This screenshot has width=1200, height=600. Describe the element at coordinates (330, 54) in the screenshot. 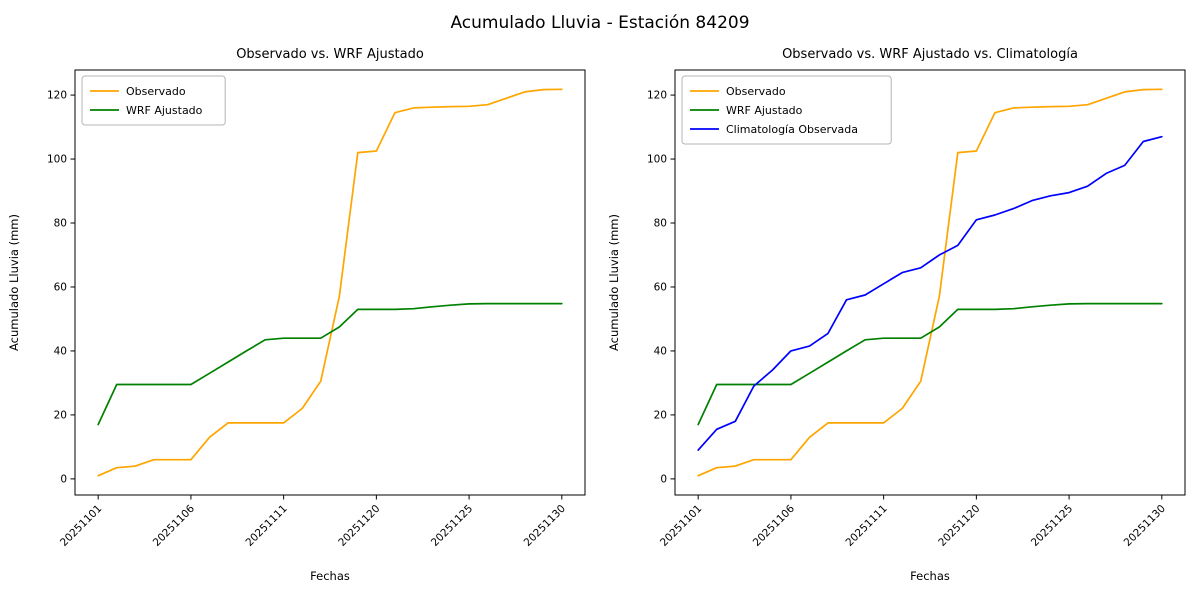

I see `subplot-title: Observado vs. WRF Ajustado` at that location.